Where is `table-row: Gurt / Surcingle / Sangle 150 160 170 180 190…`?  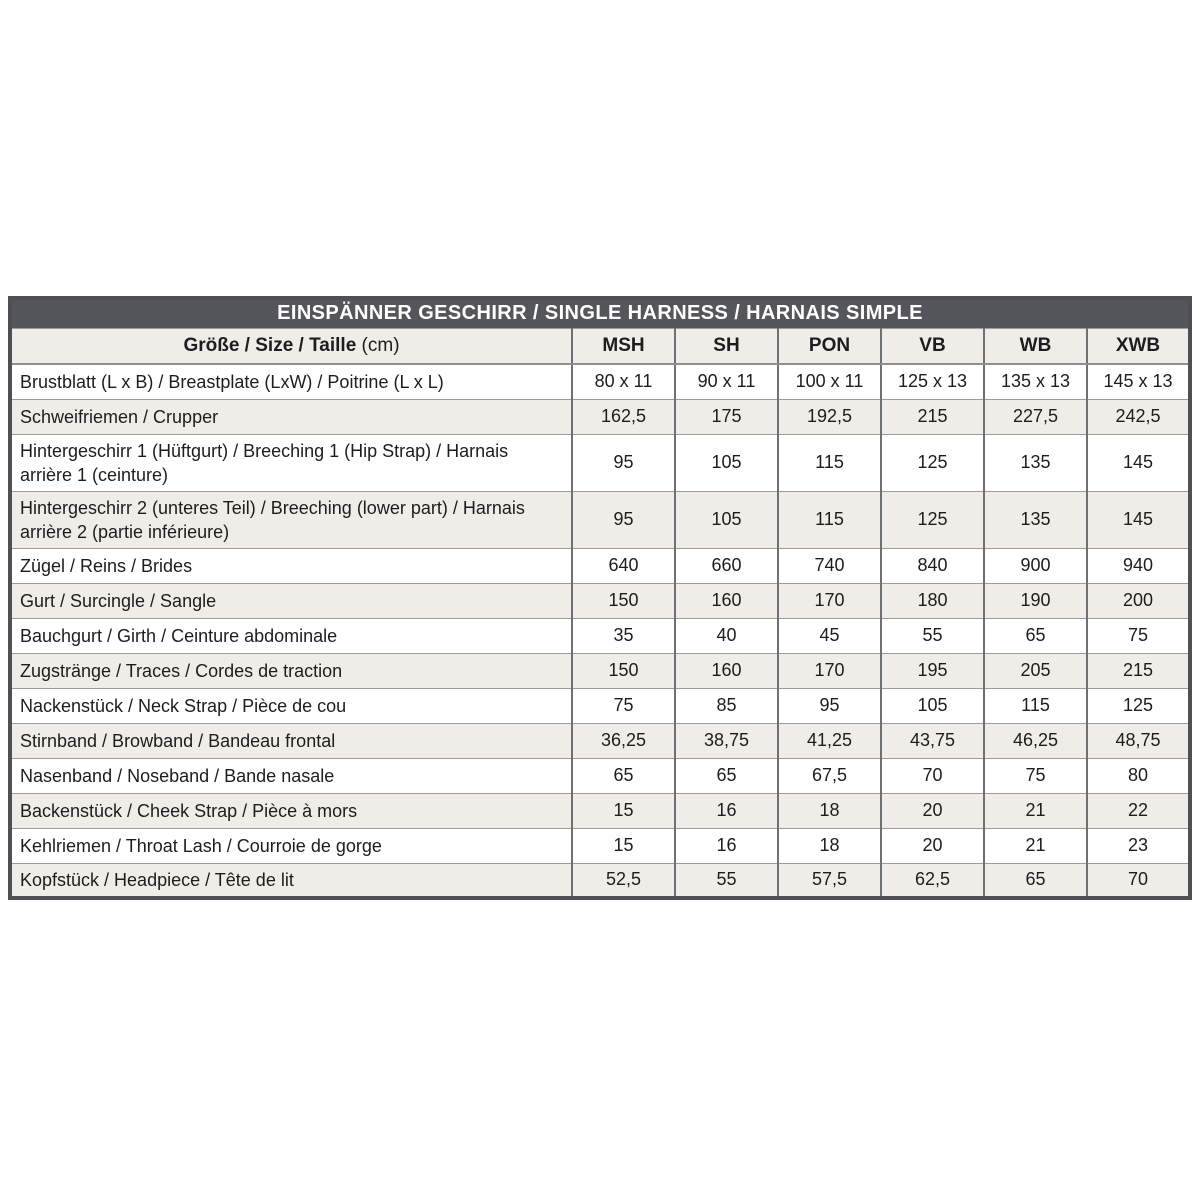 table-row: Gurt / Surcingle / Sangle 150 160 170 180 190… is located at coordinates (600, 600).